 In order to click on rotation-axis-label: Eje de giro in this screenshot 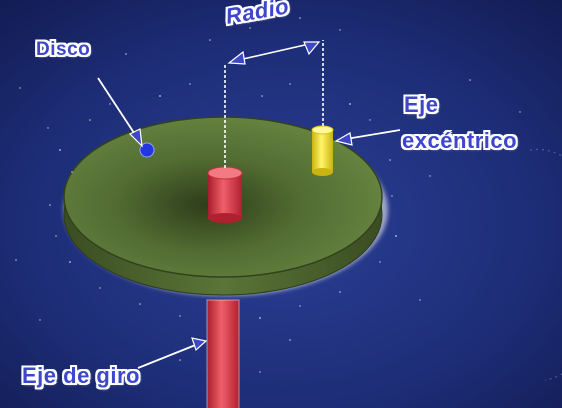, I will do `click(81, 375)`.